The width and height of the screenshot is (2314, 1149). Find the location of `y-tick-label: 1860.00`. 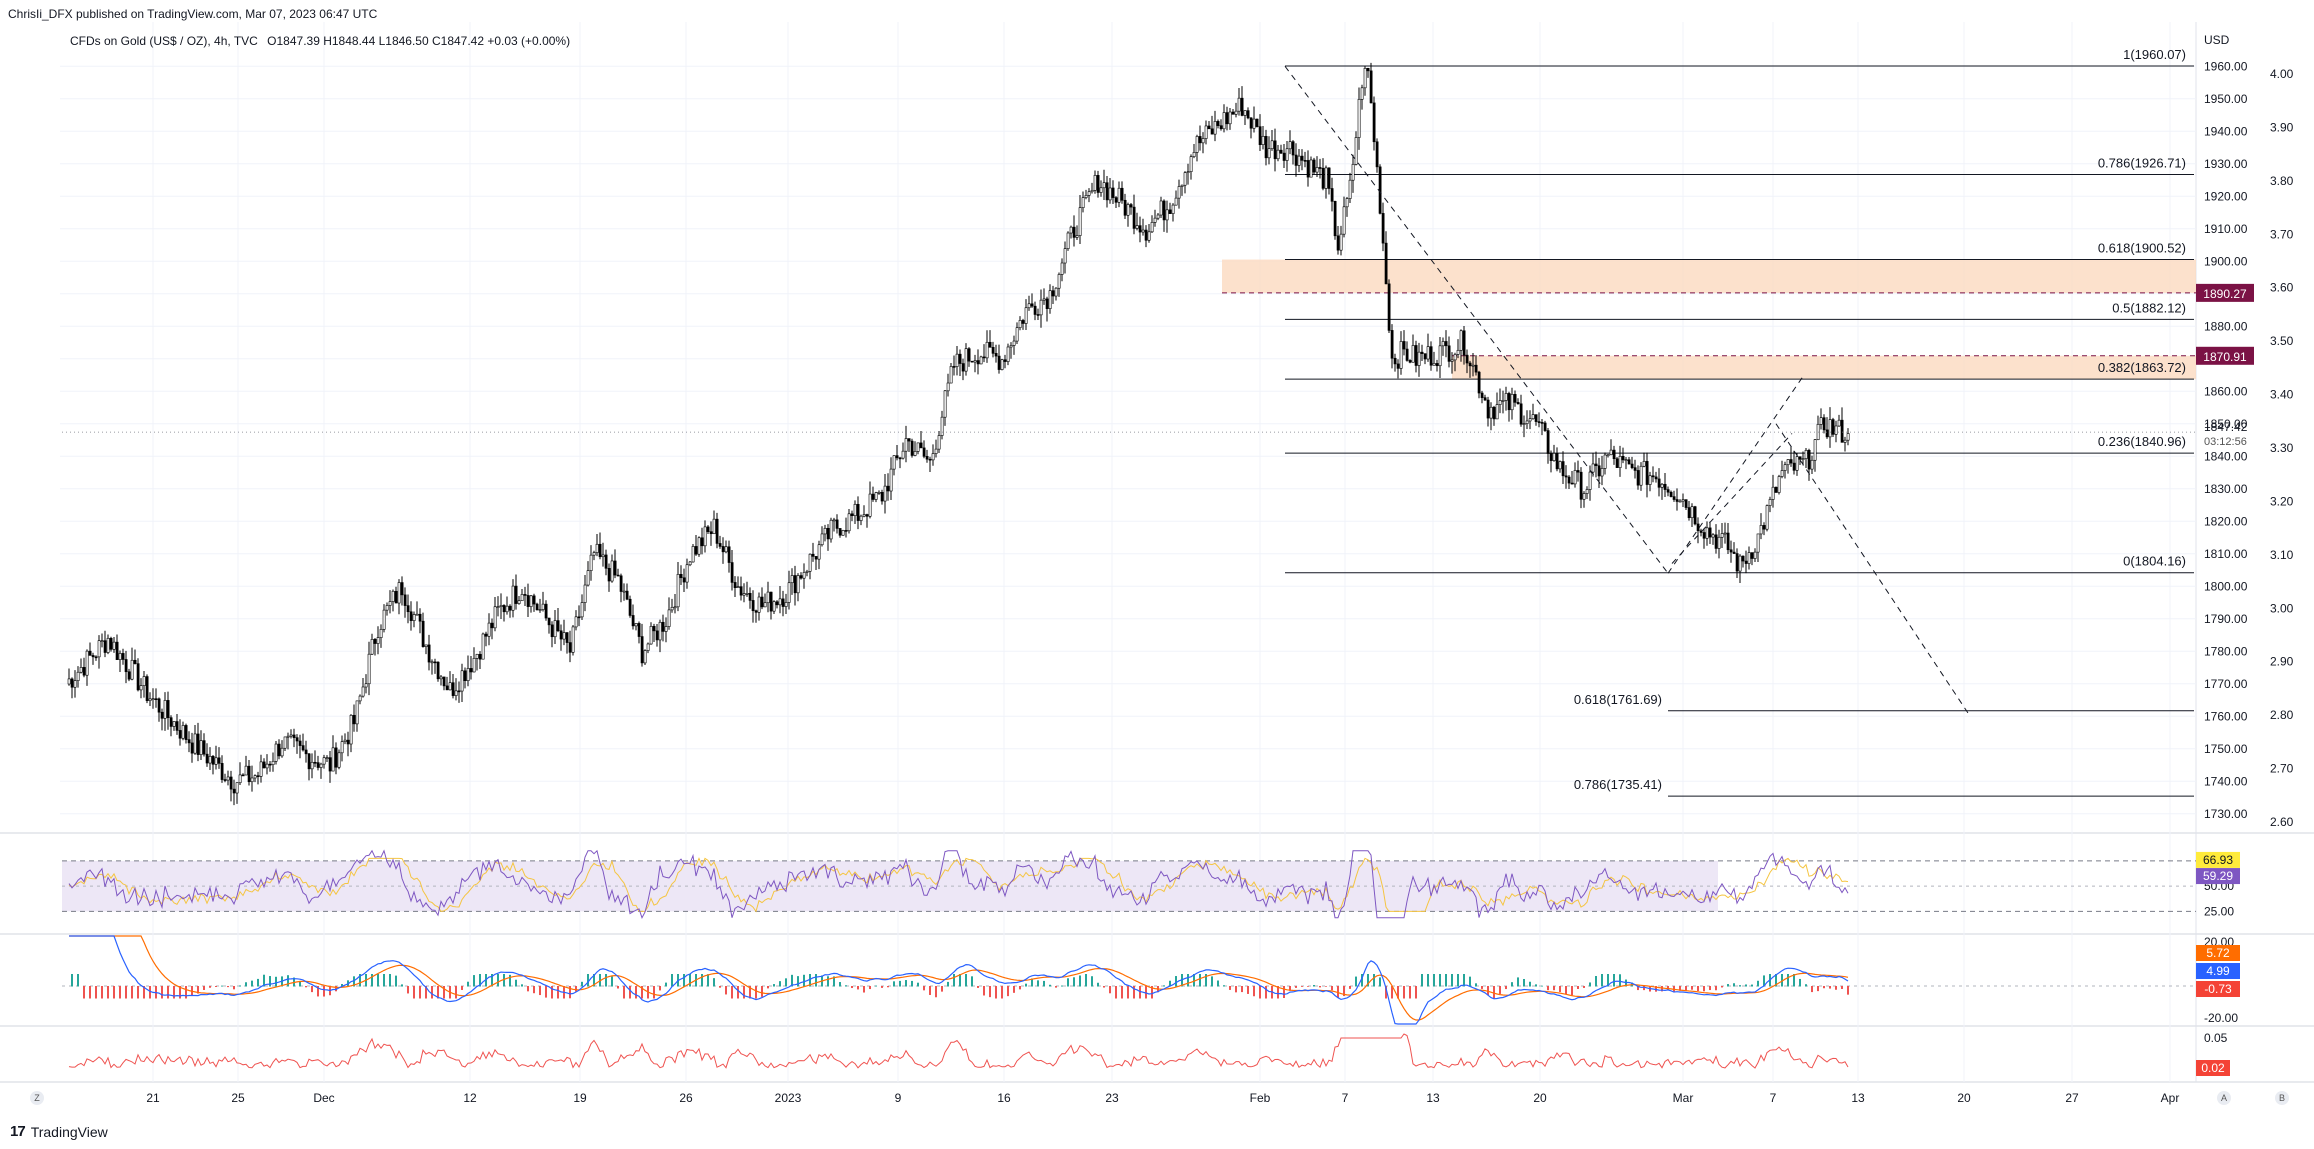

y-tick-label: 1860.00 is located at coordinates (2226, 391).